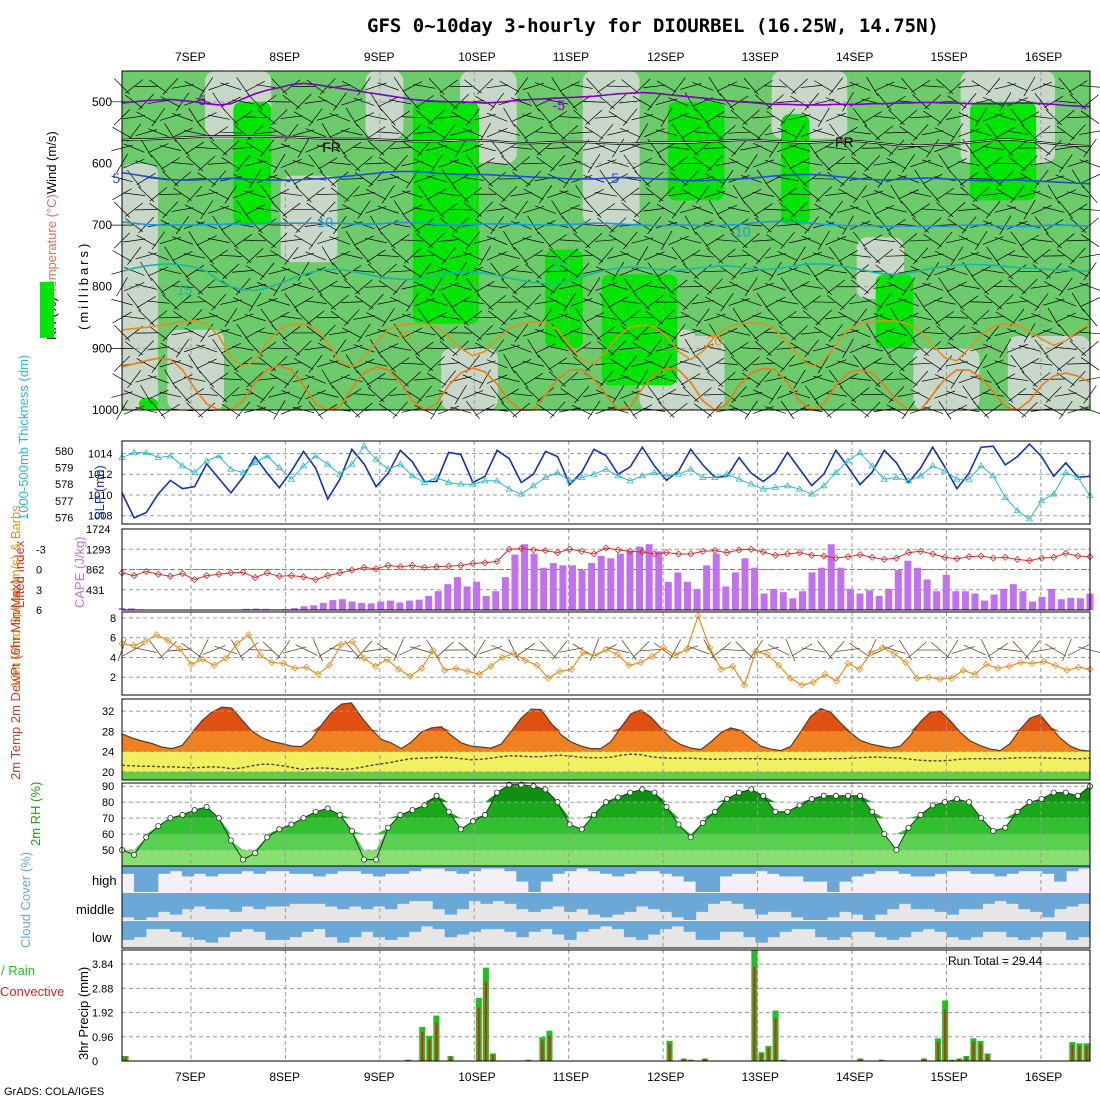 The height and width of the screenshot is (1100, 1100). I want to click on bottom-date-tick-label: 16SEP, so click(1043, 1077).